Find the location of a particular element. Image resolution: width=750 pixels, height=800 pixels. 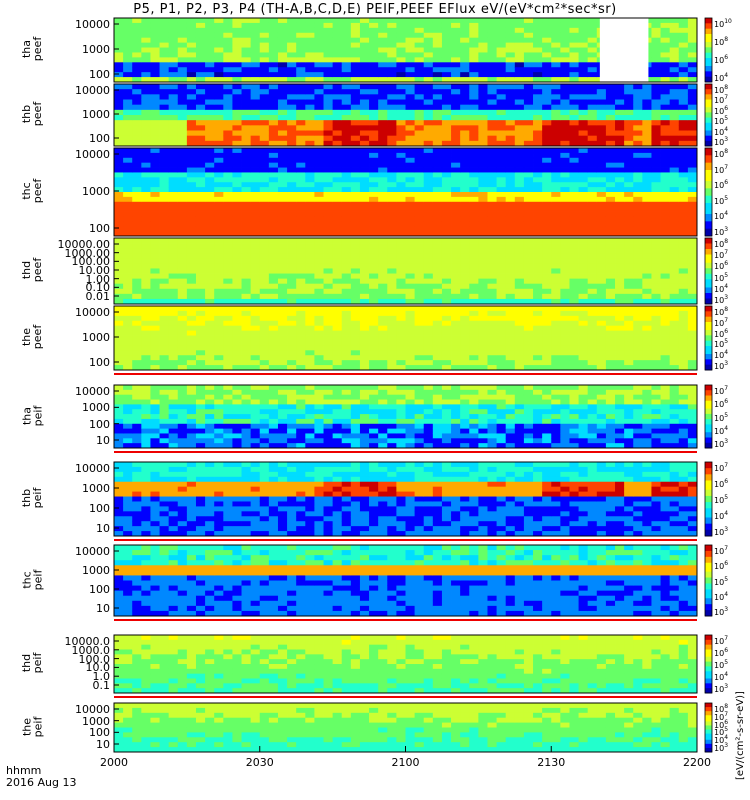

spectrogram-panel-the_peif is located at coordinates (405, 727).